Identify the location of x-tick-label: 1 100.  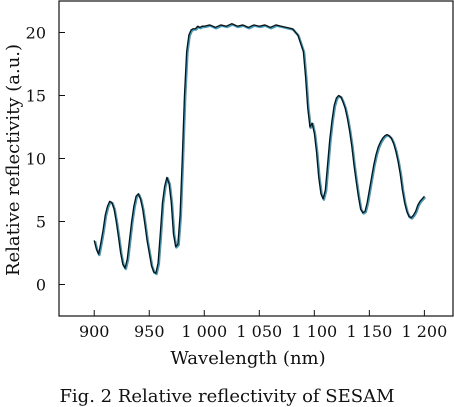
(314, 331).